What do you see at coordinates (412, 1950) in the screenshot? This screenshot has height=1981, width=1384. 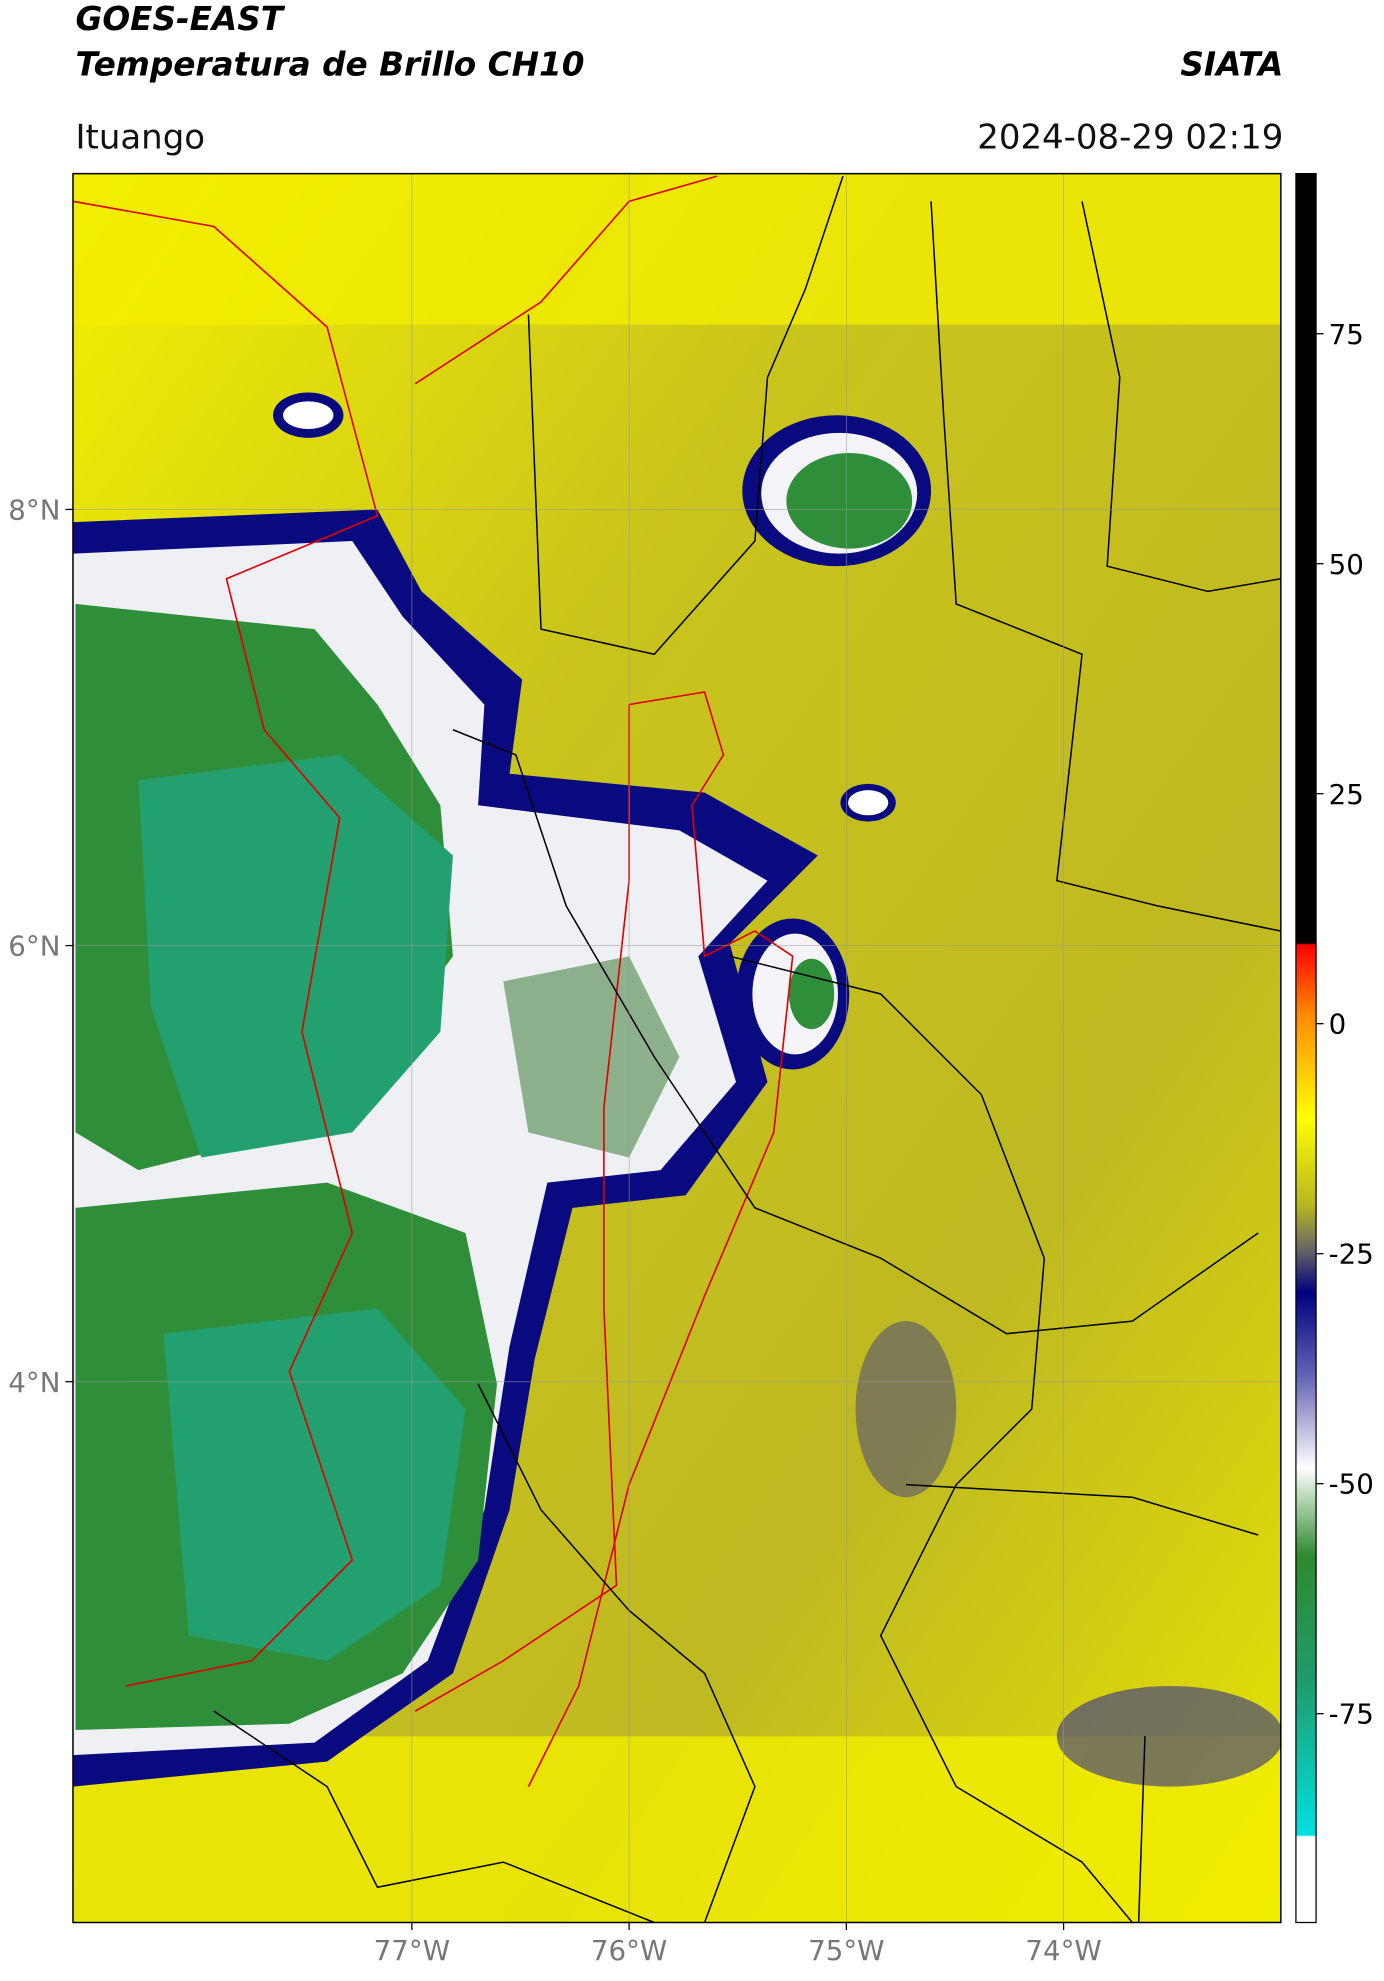 I see `lon-tick-label: 77°W` at bounding box center [412, 1950].